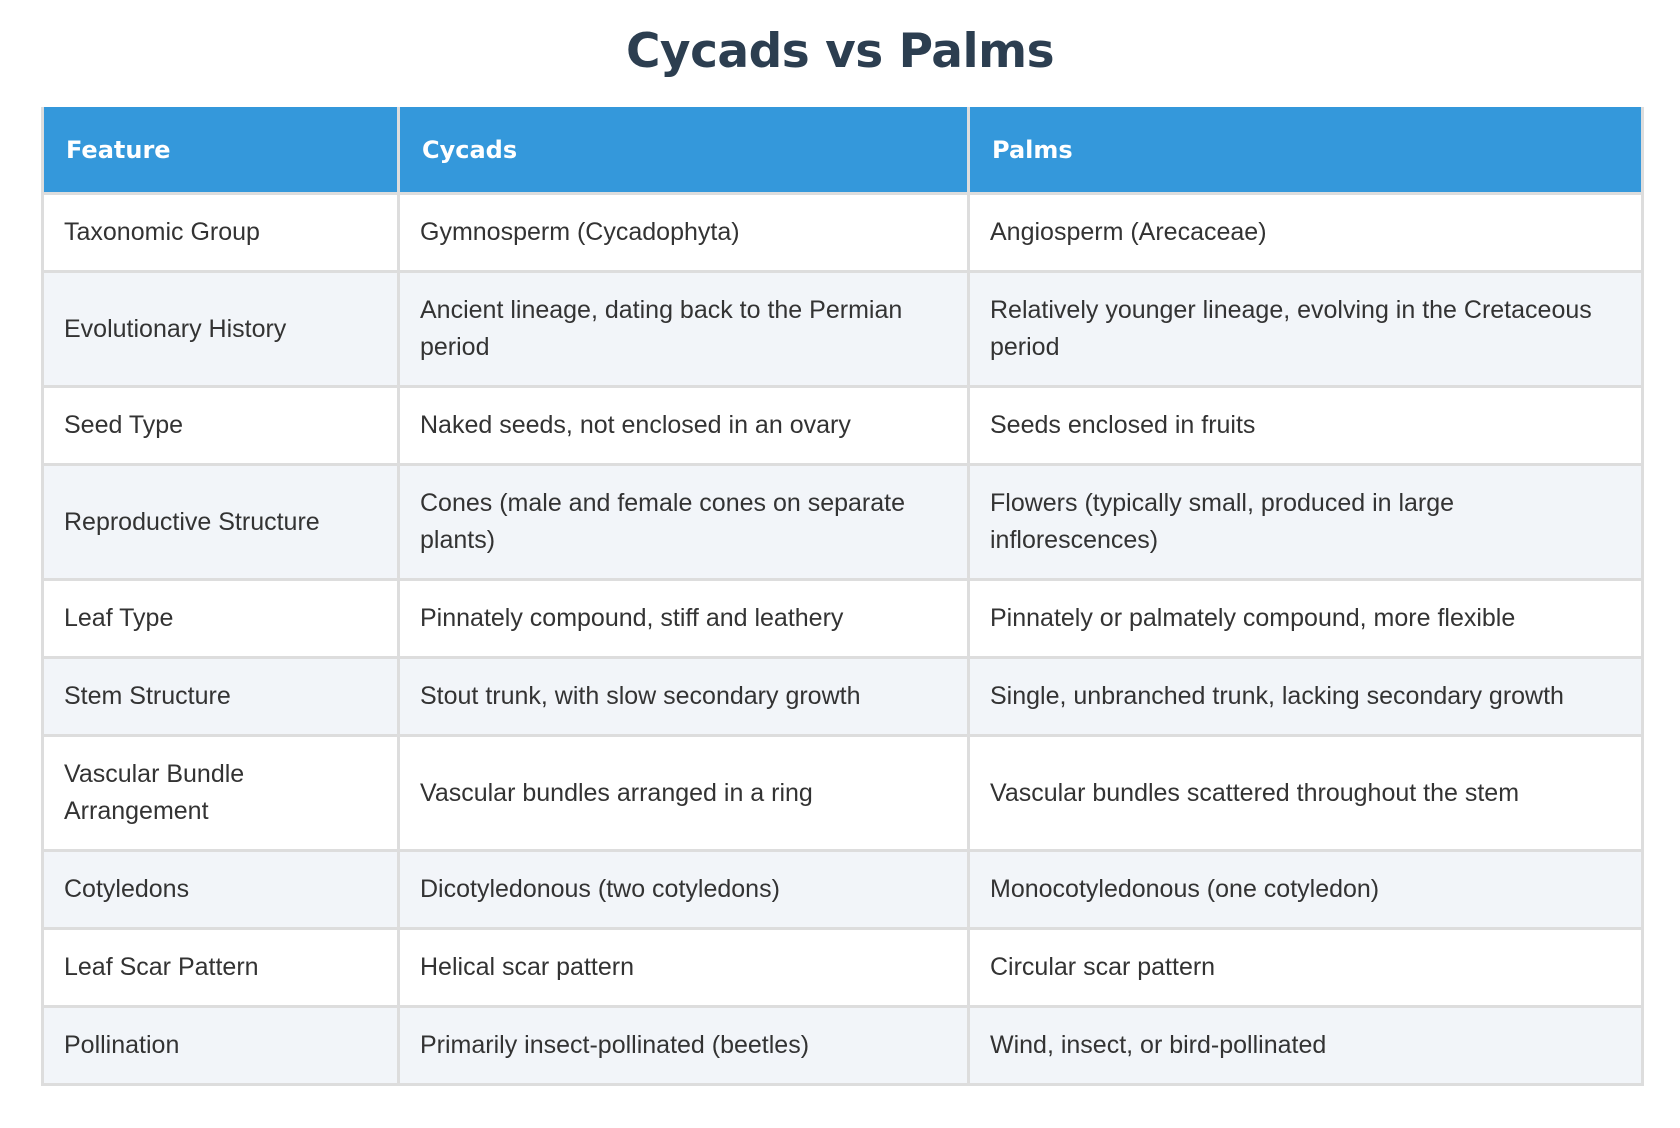 The width and height of the screenshot is (1680, 1128). What do you see at coordinates (1305, 967) in the screenshot?
I see `palms-cell: Circular scar pattern` at bounding box center [1305, 967].